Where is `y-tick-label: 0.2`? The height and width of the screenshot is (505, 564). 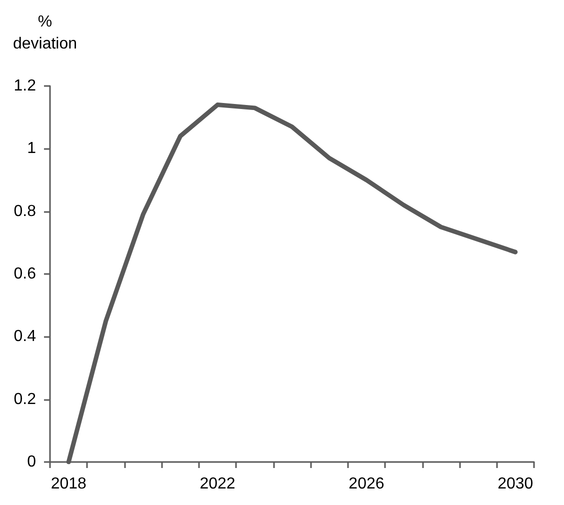
y-tick-label: 0.2 is located at coordinates (25, 399).